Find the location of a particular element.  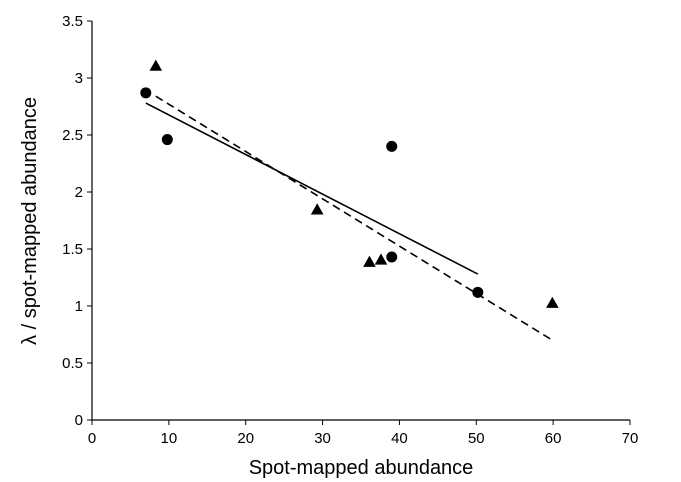

x-tick-label: 70 is located at coordinates (630, 438).